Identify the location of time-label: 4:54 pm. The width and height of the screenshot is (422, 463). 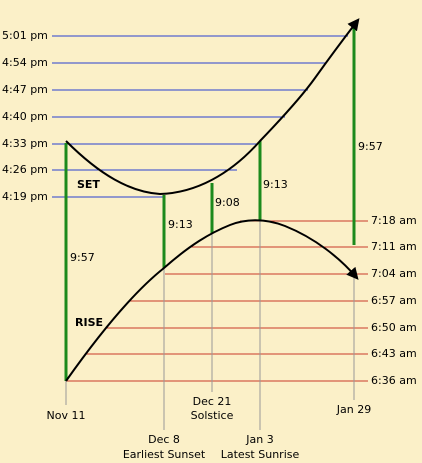
(25, 62).